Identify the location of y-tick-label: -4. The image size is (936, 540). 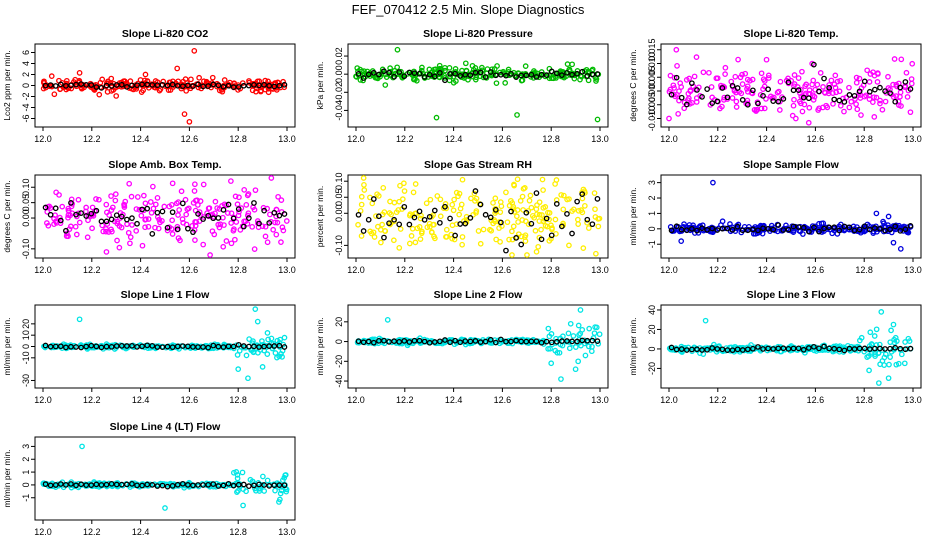
(26, 107).